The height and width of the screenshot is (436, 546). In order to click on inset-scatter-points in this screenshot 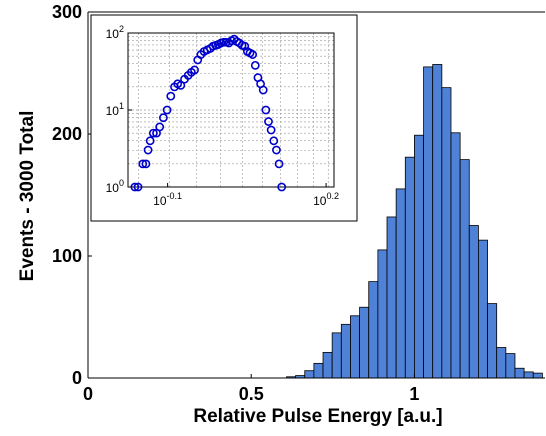, I will do `click(208, 113)`.